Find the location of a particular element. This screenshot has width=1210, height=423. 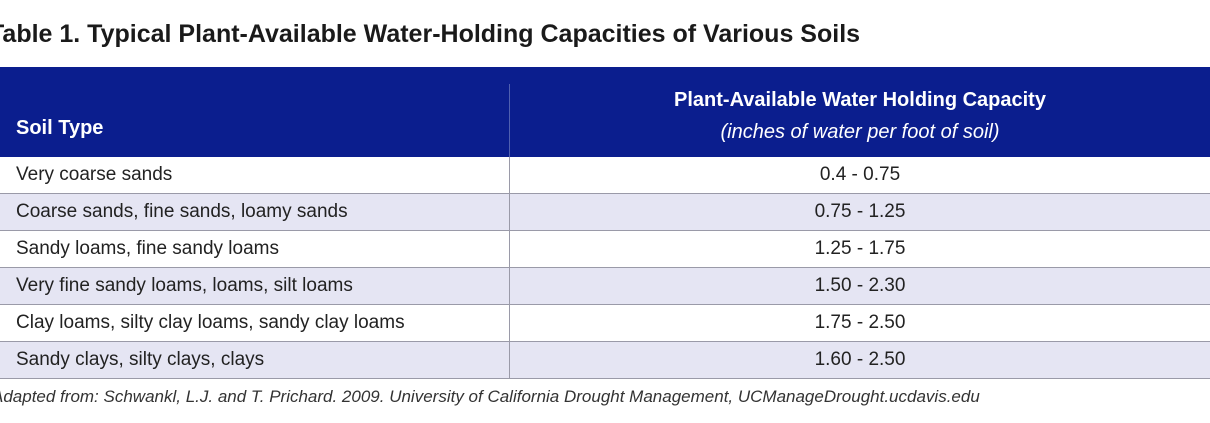

table-cell: Very fine sandy loams, loams, silt loams is located at coordinates (184, 285).